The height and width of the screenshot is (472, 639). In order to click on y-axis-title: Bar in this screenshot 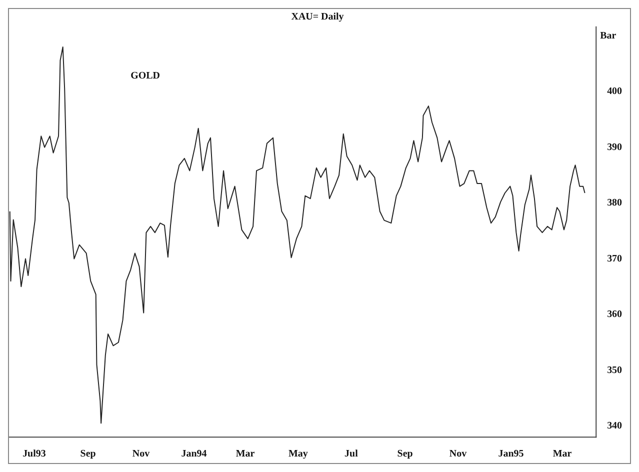, I will do `click(608, 36)`.